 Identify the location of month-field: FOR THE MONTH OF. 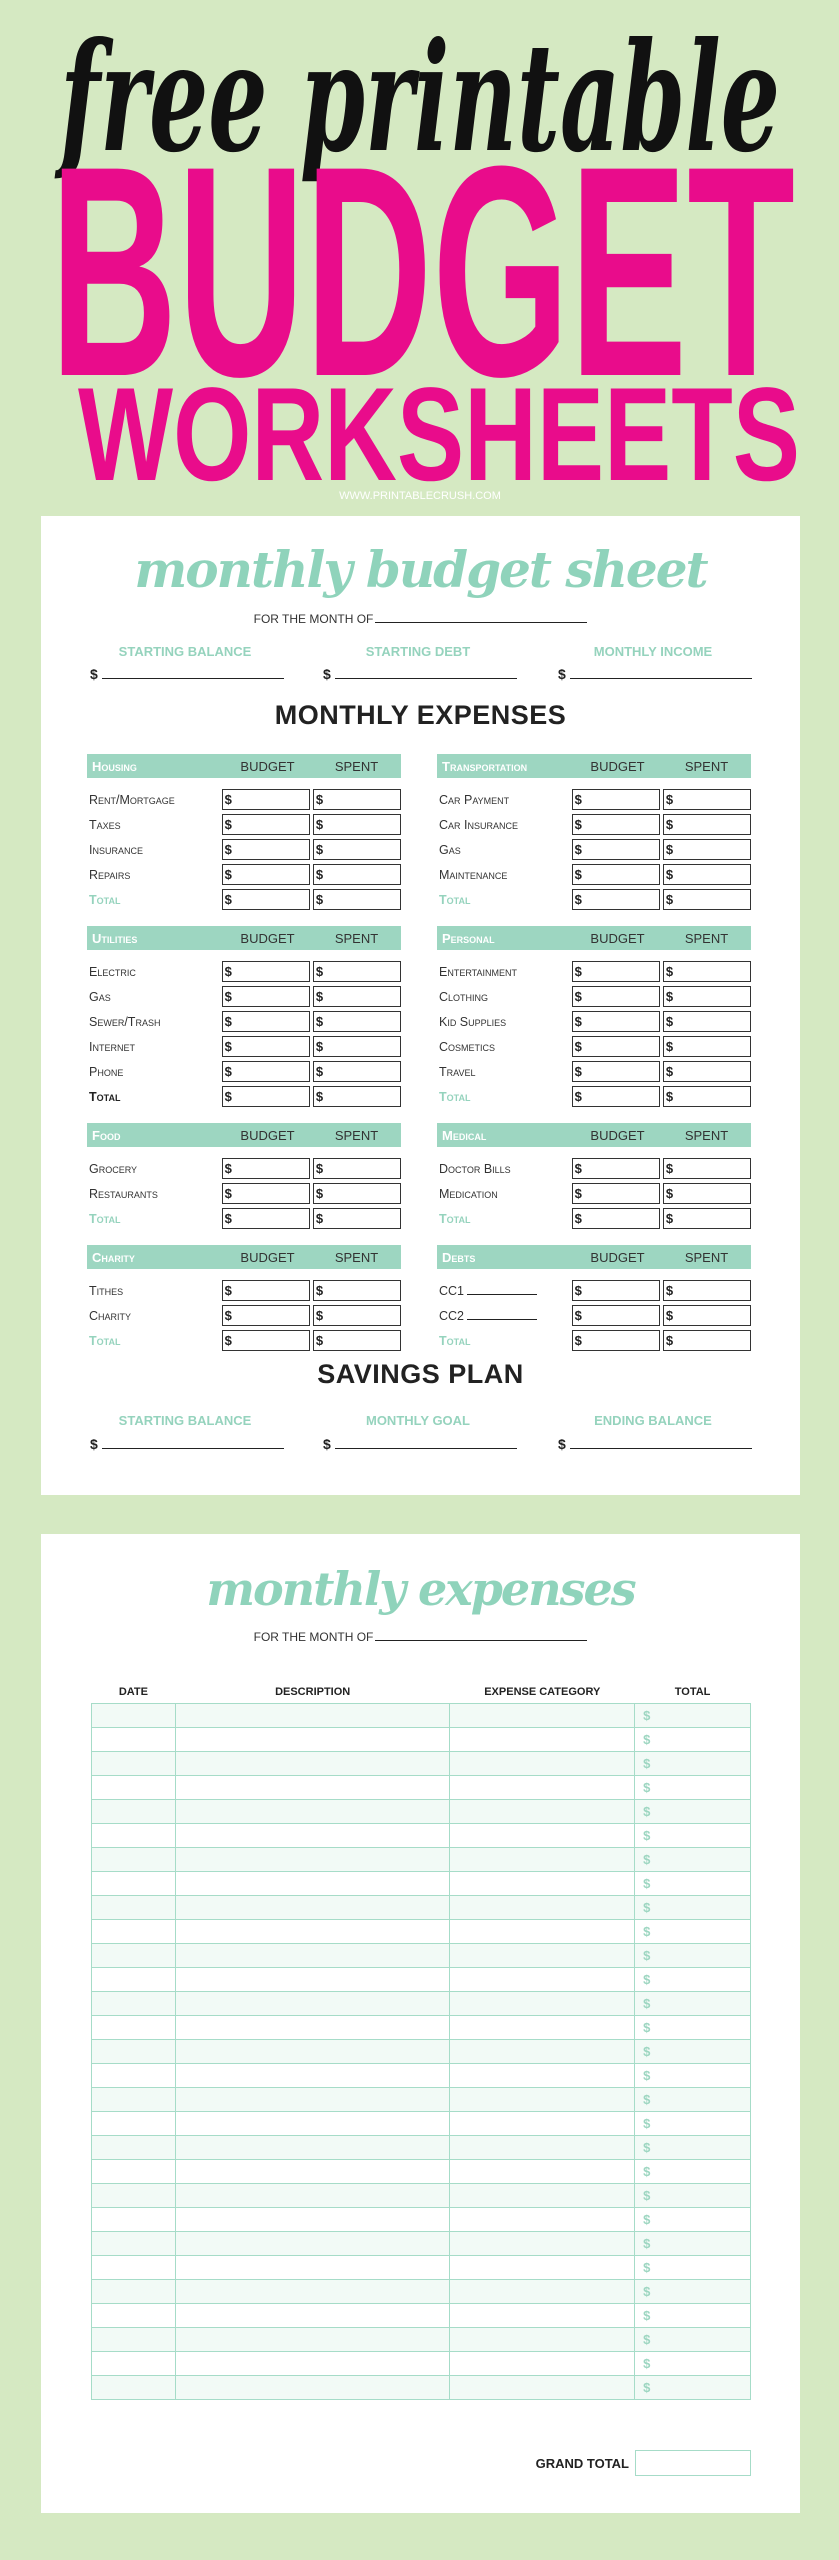
(420, 619).